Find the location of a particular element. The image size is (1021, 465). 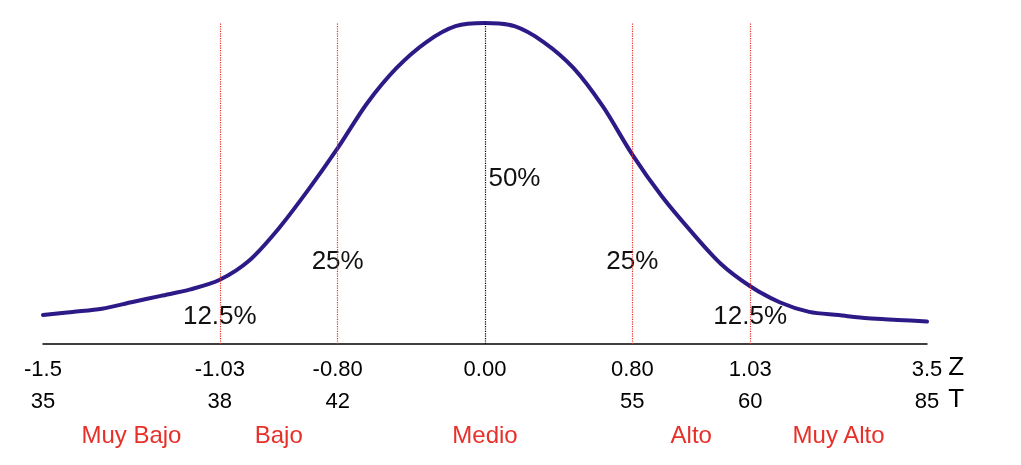

x-axis-title: Z T is located at coordinates (956, 382).